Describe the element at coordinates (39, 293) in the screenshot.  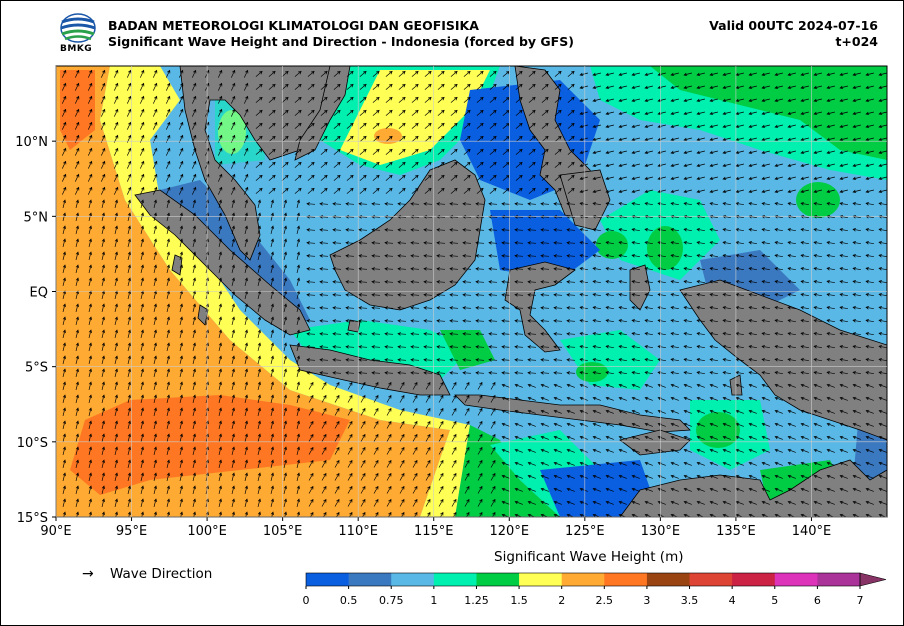
I see `y-tick-label: EQ` at that location.